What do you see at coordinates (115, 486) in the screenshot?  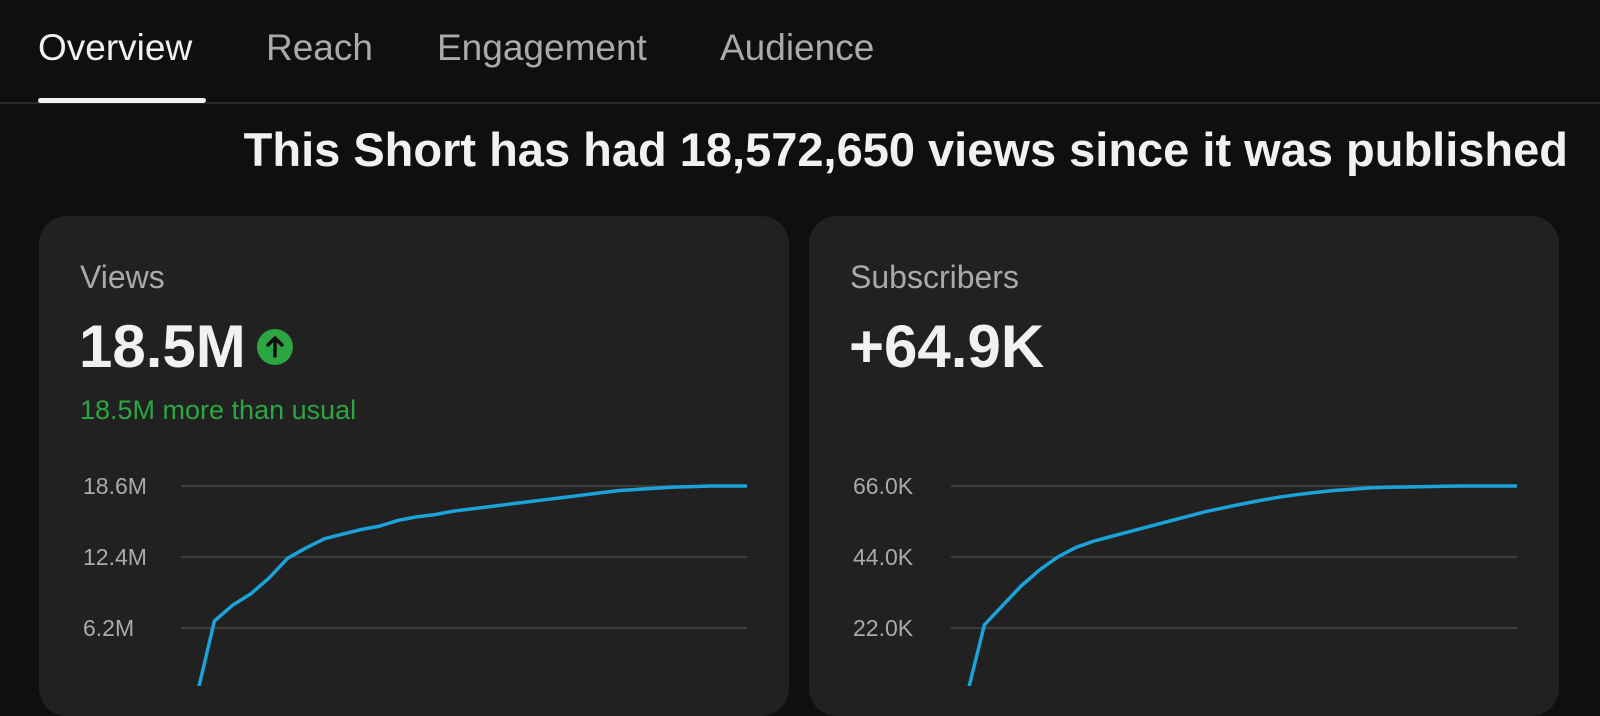 I see `y-tick-label: 18.6M` at bounding box center [115, 486].